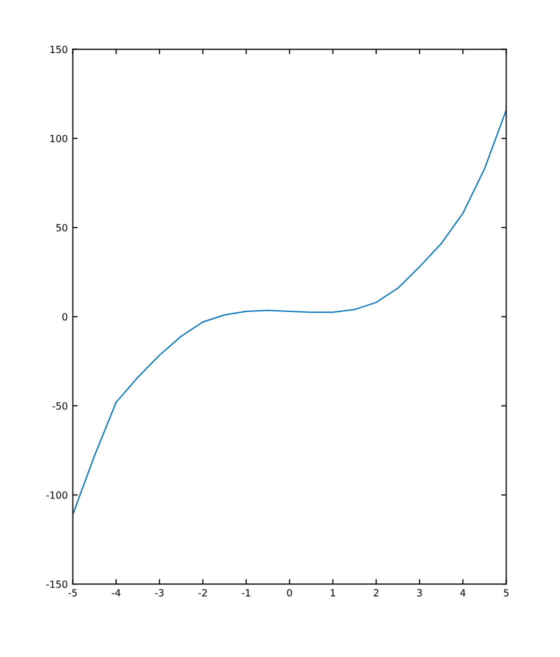 The image size is (560, 657). What do you see at coordinates (159, 592) in the screenshot?
I see `x-tick-label: -3` at bounding box center [159, 592].